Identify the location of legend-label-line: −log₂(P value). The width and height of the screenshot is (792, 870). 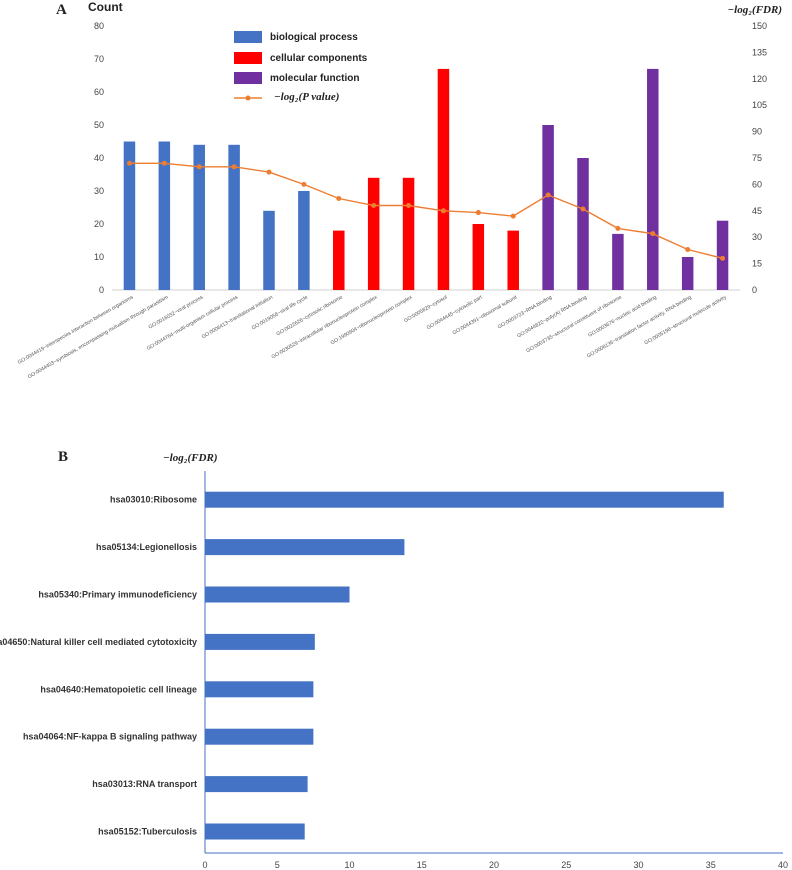
(306, 97).